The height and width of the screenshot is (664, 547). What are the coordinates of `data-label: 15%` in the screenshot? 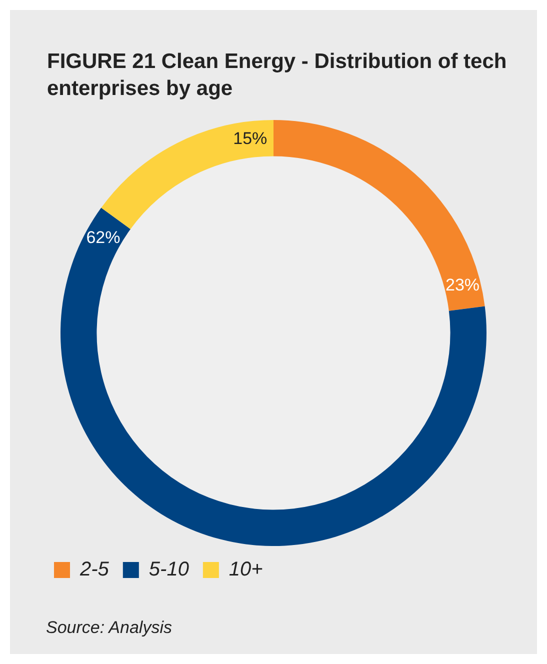 It's located at (250, 138).